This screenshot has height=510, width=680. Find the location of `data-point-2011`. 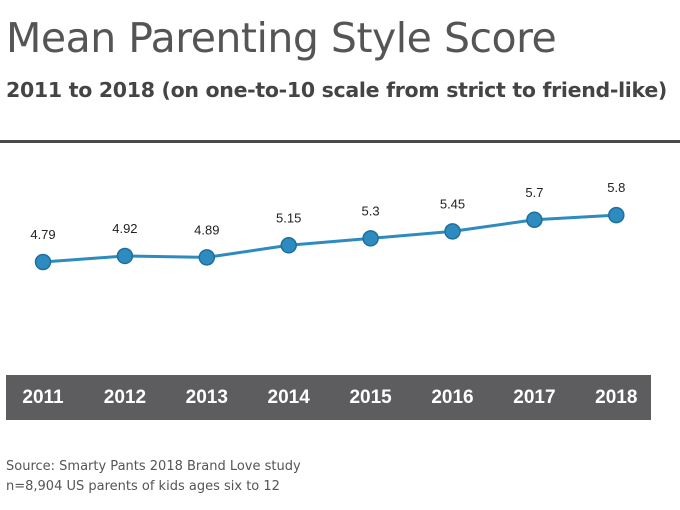

data-point-2011 is located at coordinates (43, 262).